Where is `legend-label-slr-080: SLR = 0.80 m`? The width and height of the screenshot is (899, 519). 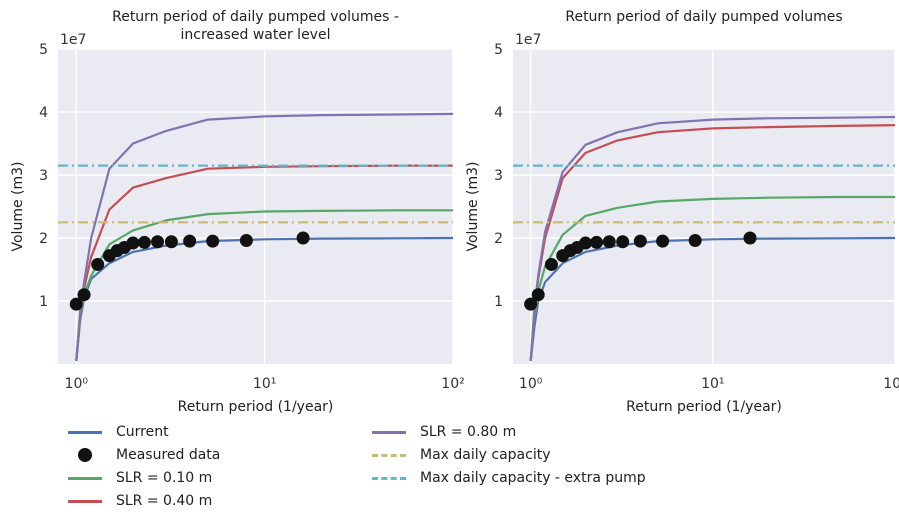 legend-label-slr-080: SLR = 0.80 m is located at coordinates (468, 431).